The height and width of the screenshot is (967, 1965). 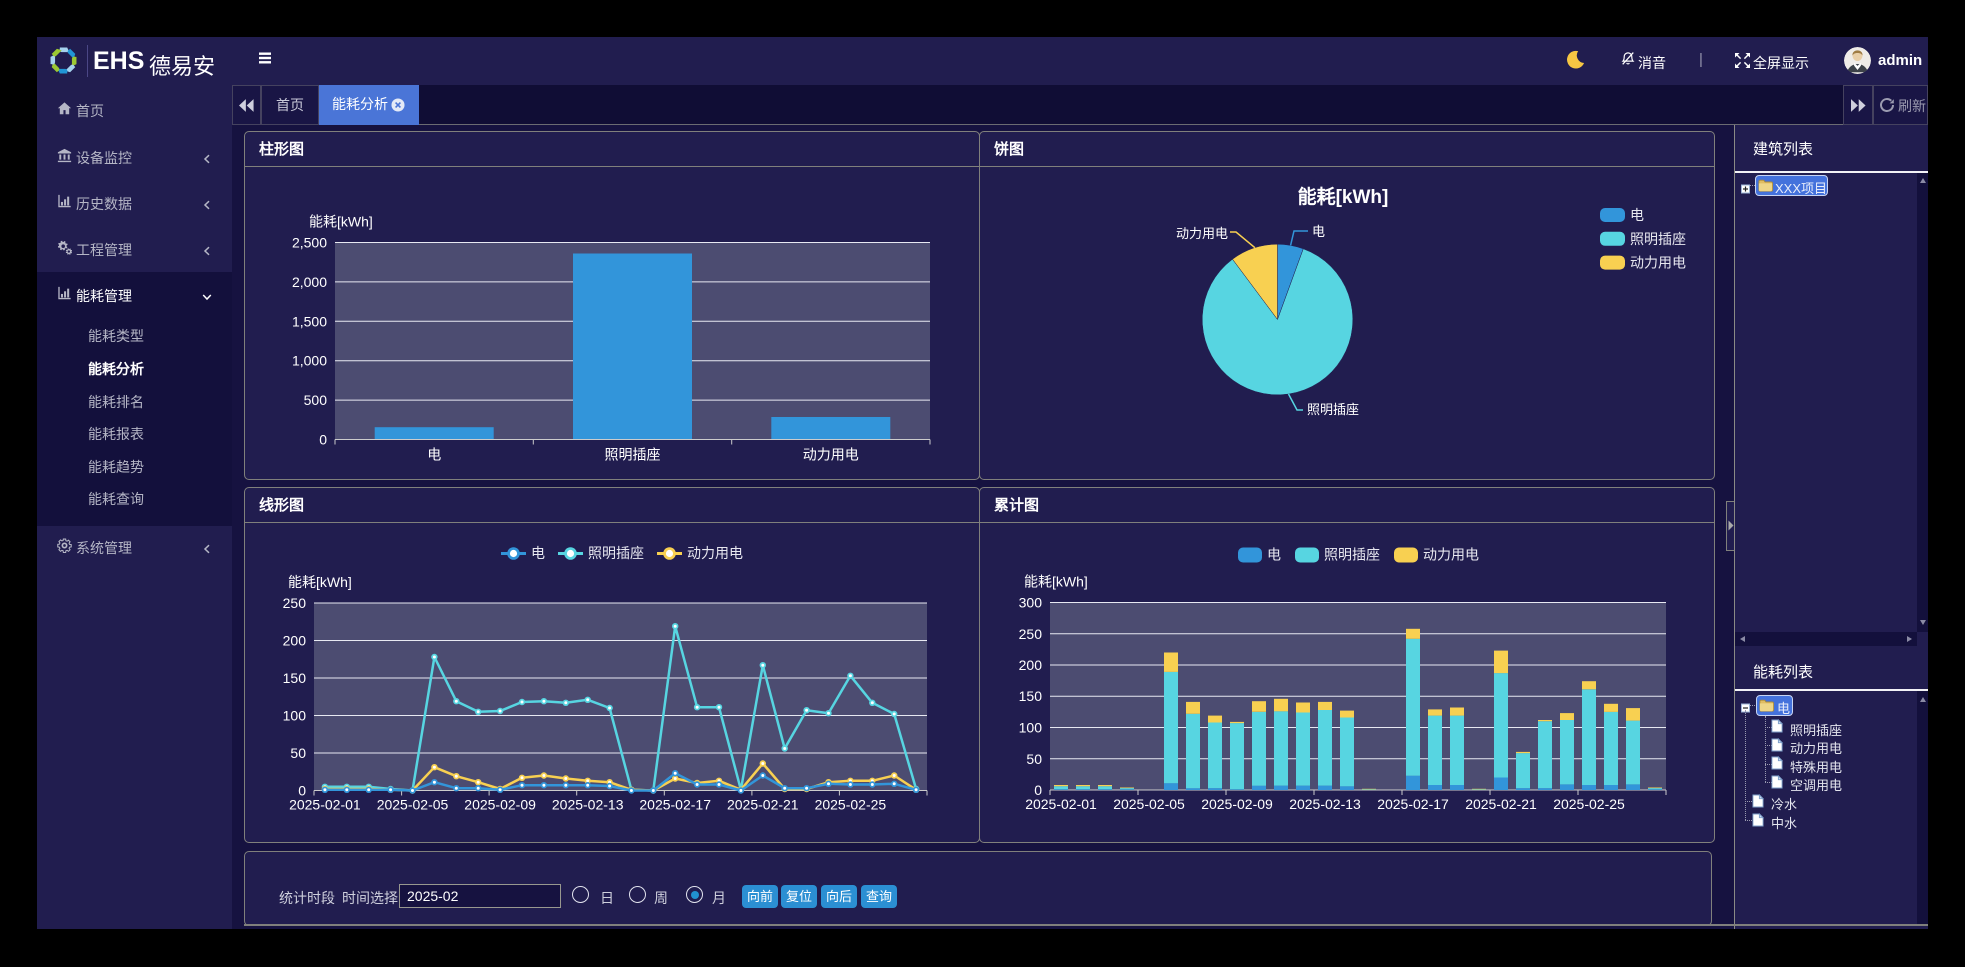 What do you see at coordinates (309, 282) in the screenshot?
I see `svg-text: 2,000` at bounding box center [309, 282].